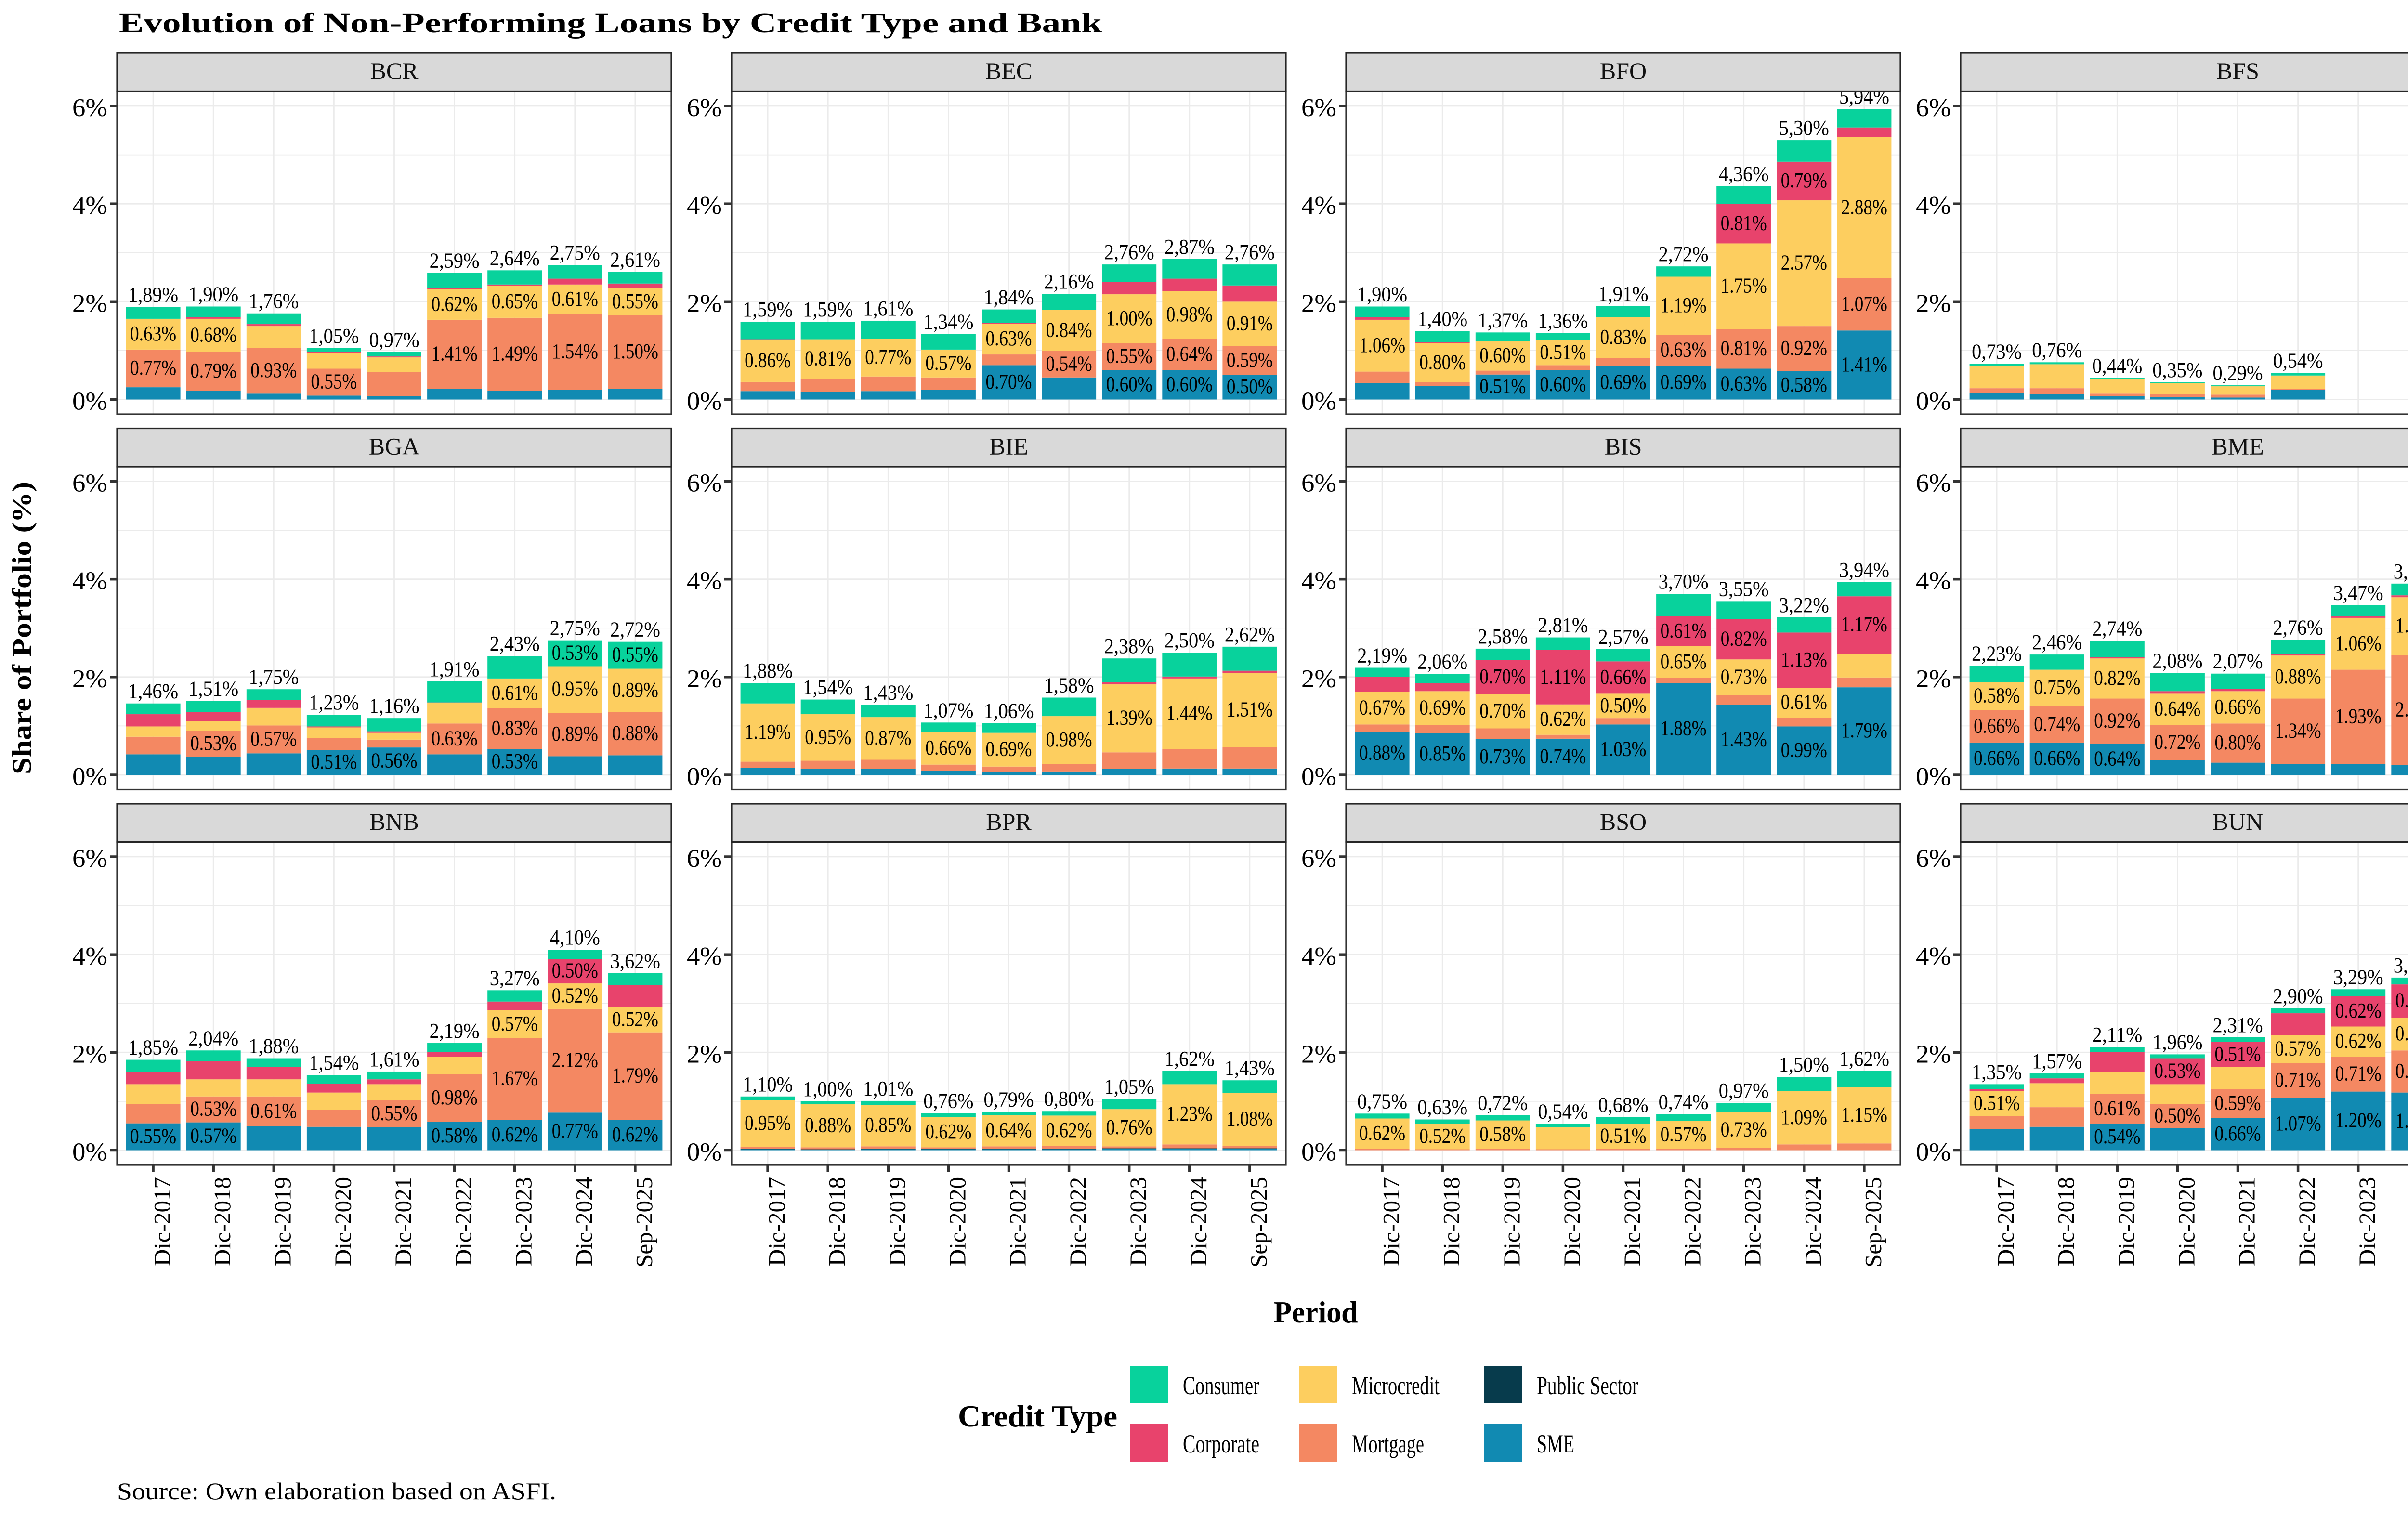 This screenshot has height=1517, width=2408. I want to click on svg-text: 2,46%, so click(2057, 642).